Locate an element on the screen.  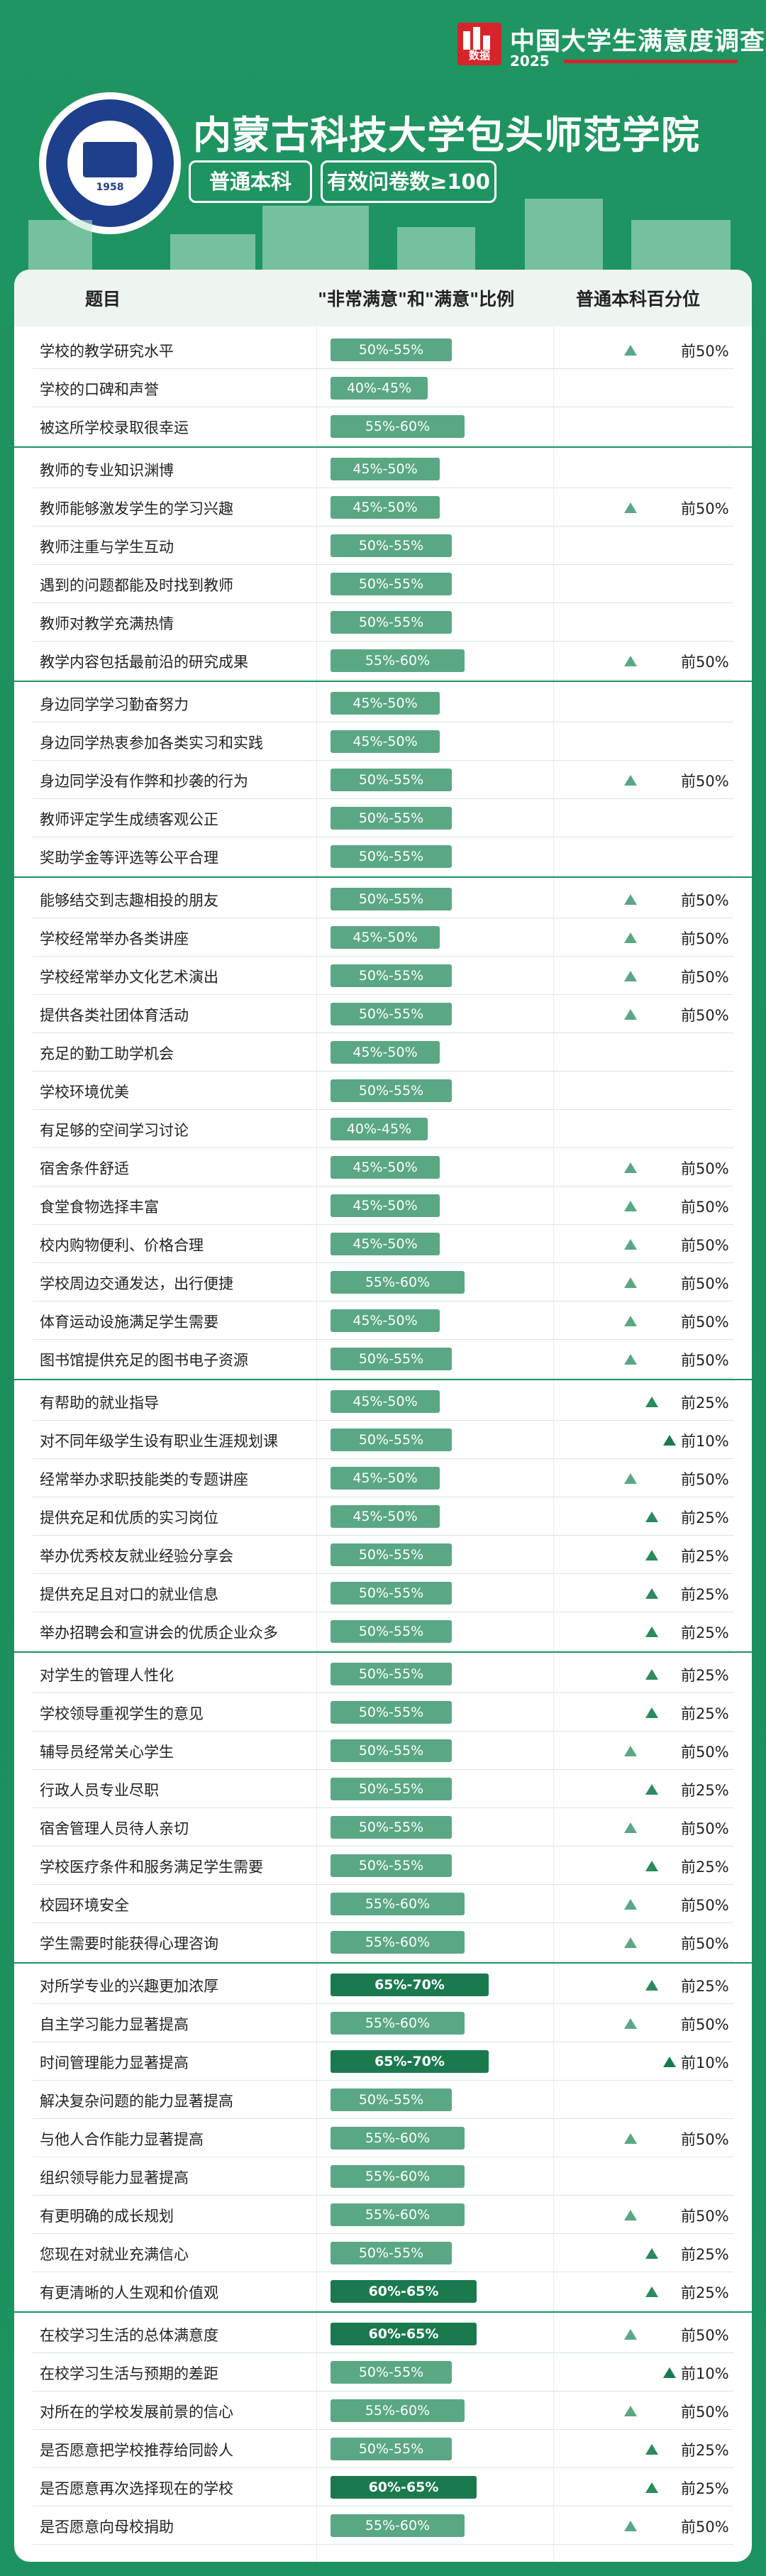
table-row: 体育运动设施满足学生需要 45%-50% 前50% is located at coordinates (383, 1320).